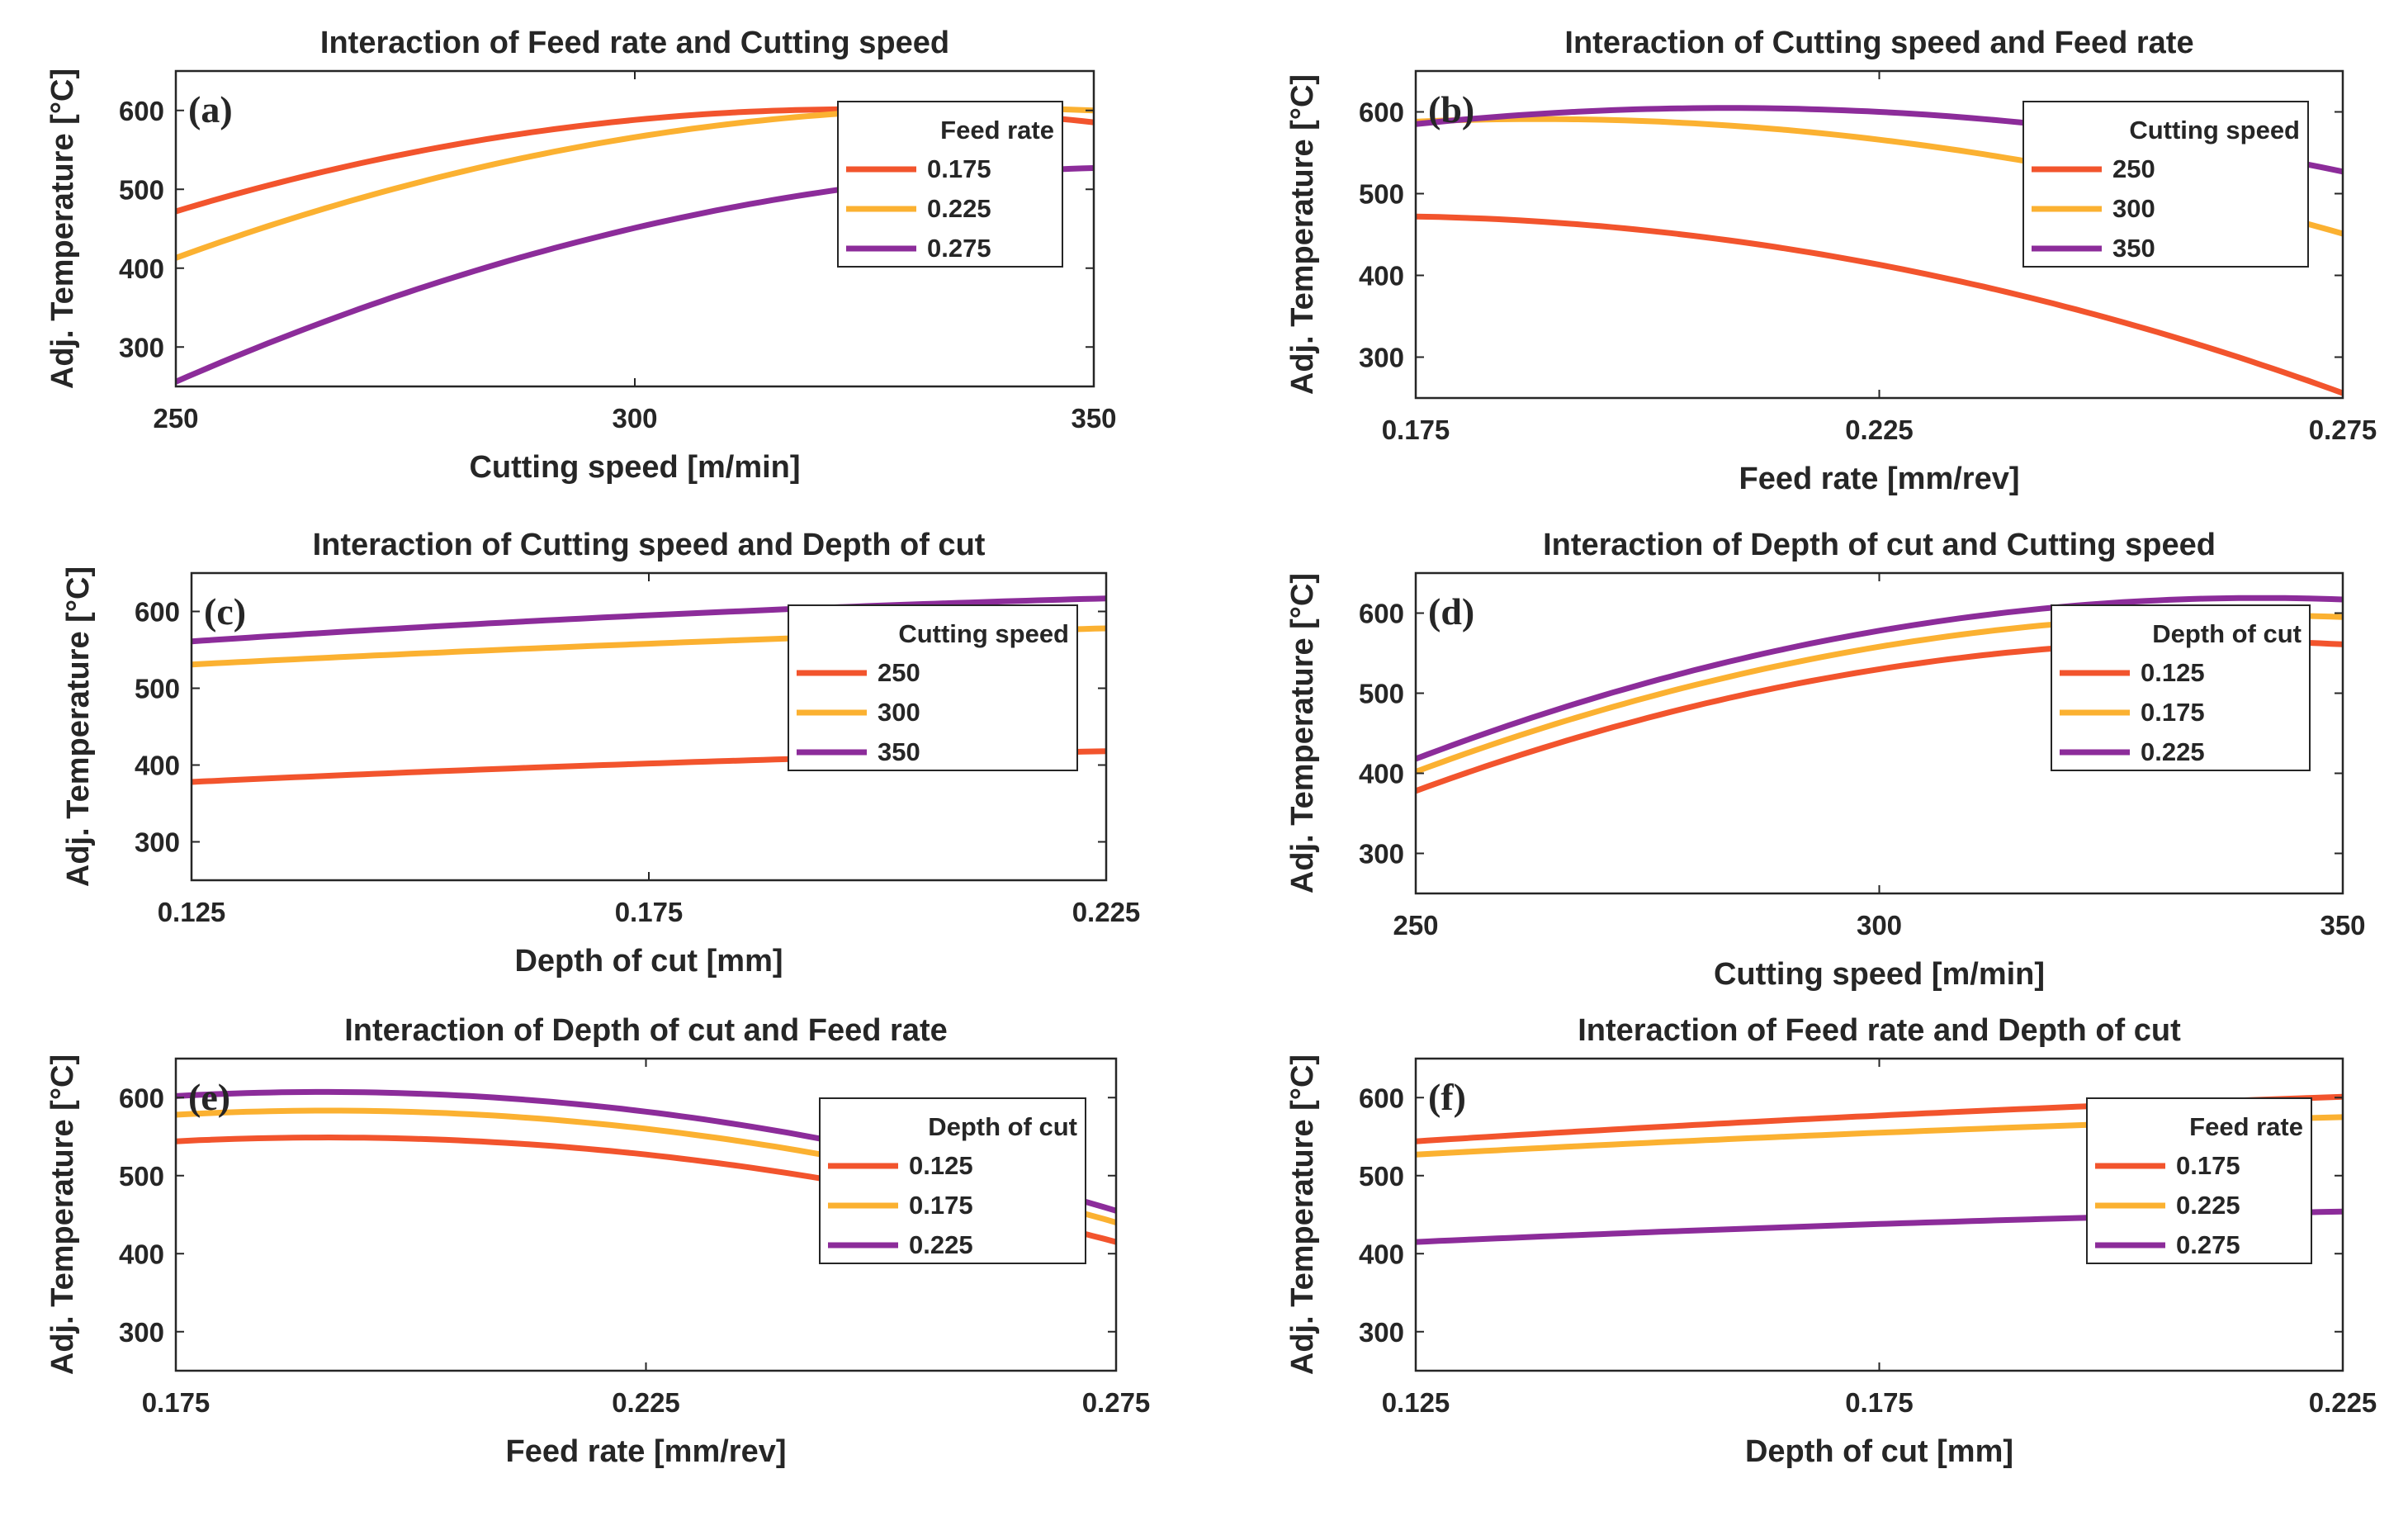 The image size is (2408, 1521). Describe the element at coordinates (1447, 1097) in the screenshot. I see `panel-label: (f)` at that location.